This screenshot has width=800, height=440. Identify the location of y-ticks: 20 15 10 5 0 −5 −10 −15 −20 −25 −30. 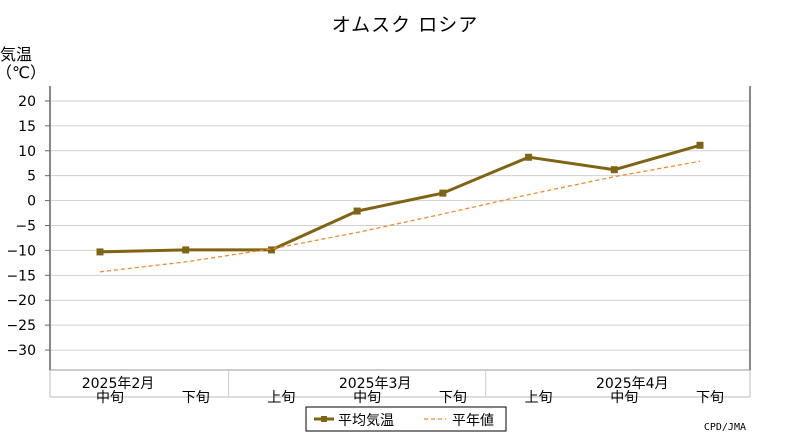
(28, 226).